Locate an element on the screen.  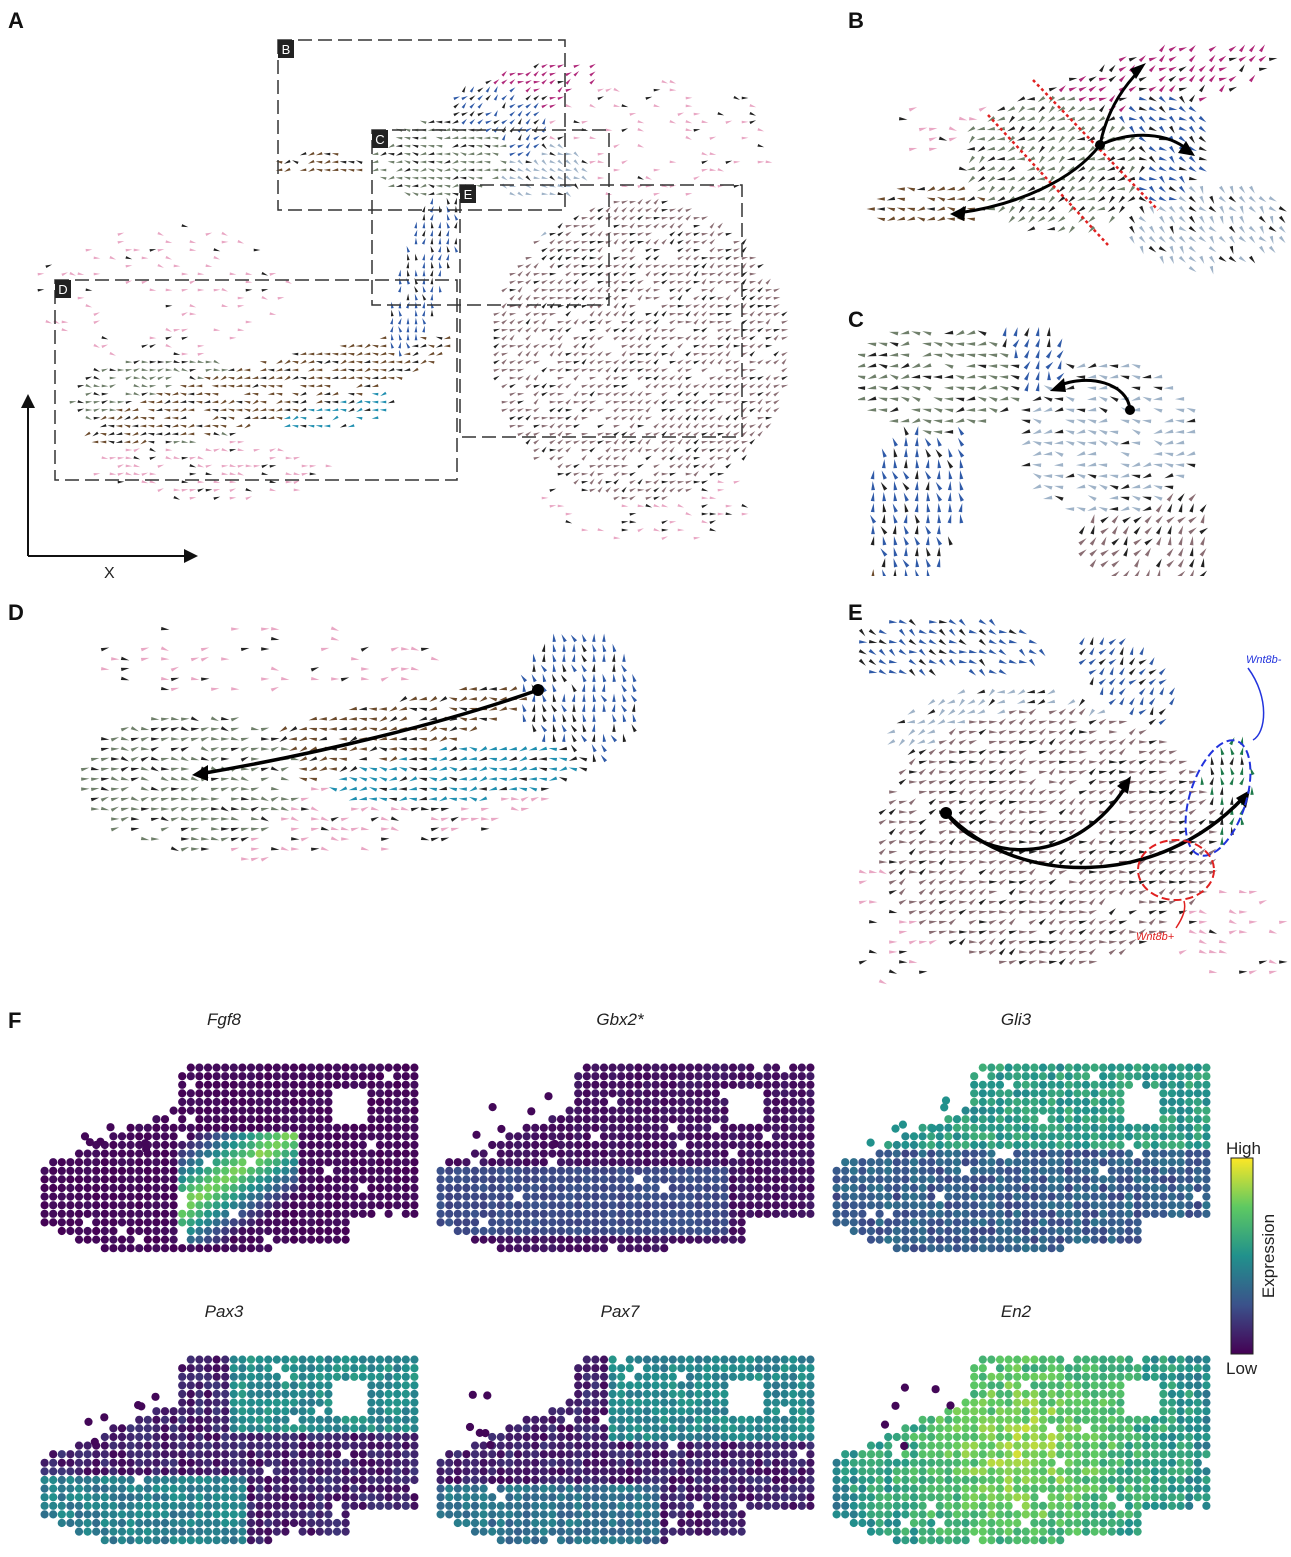
panel-d-arrows is located at coordinates (359, 743).